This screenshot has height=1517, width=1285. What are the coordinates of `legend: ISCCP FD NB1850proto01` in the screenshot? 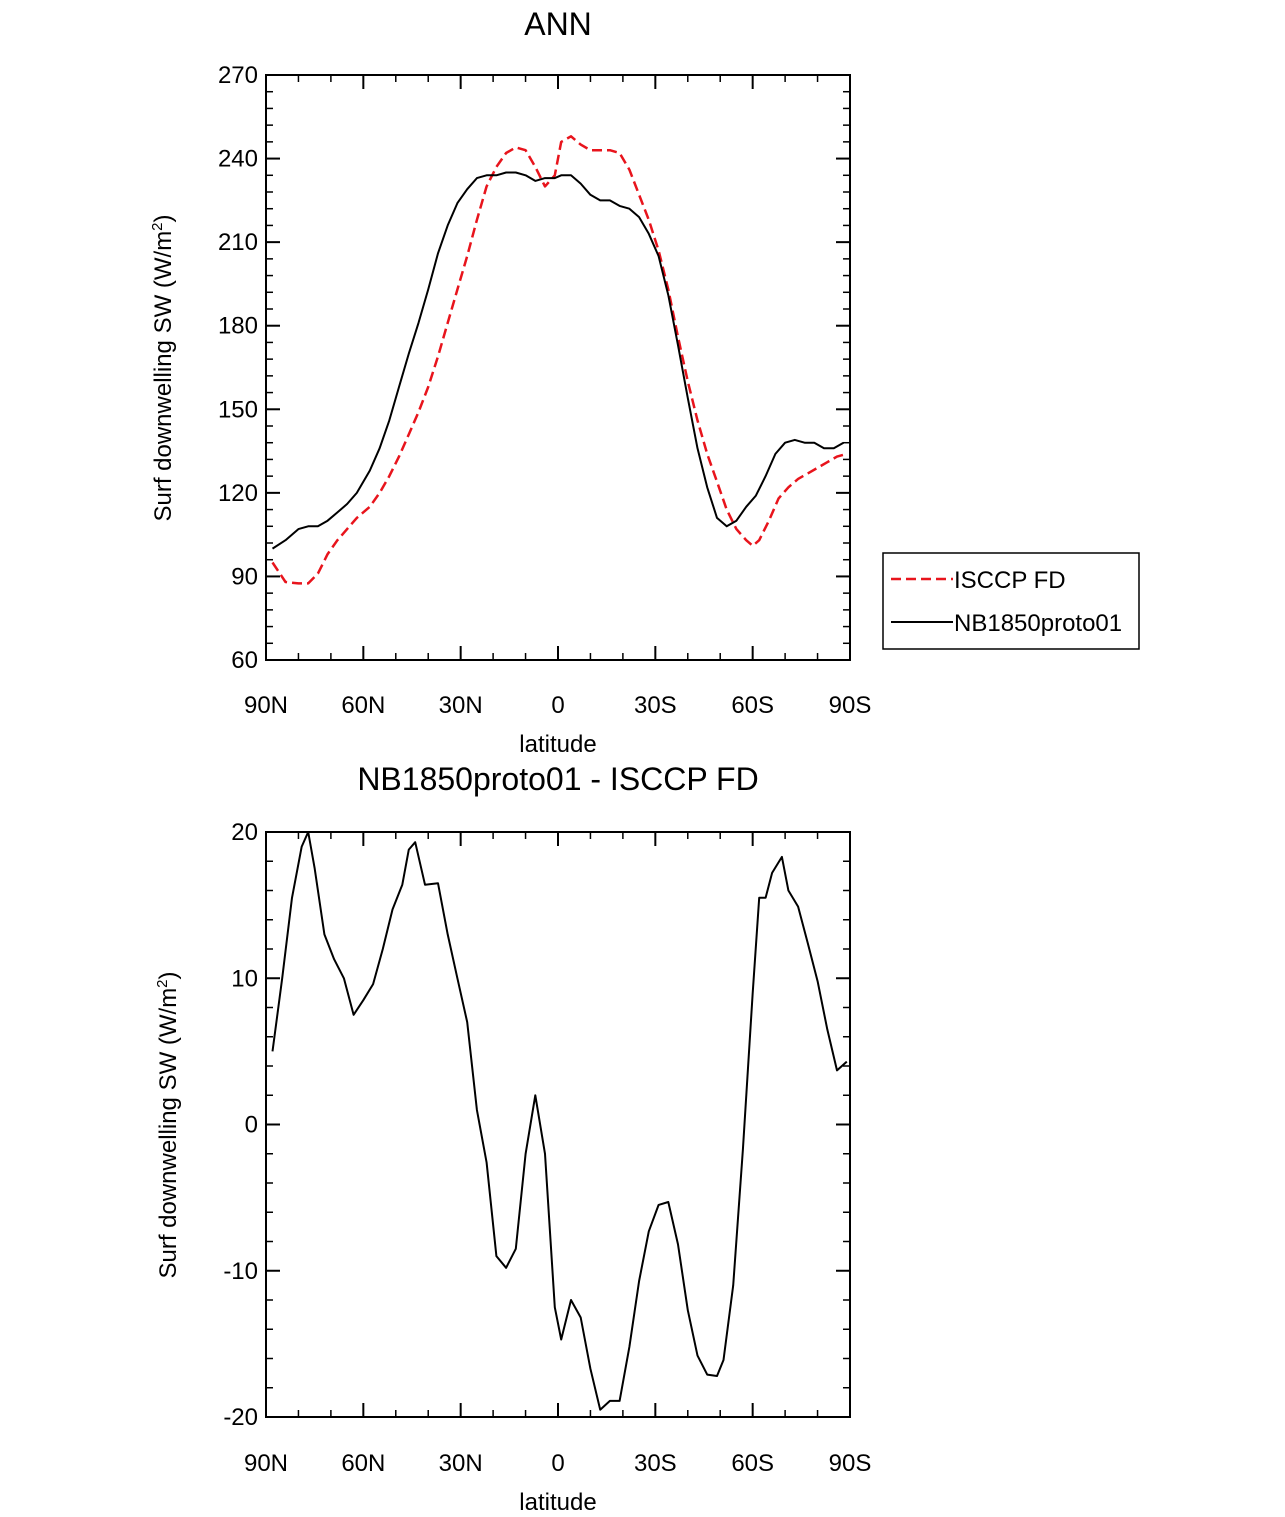 It's located at (1011, 601).